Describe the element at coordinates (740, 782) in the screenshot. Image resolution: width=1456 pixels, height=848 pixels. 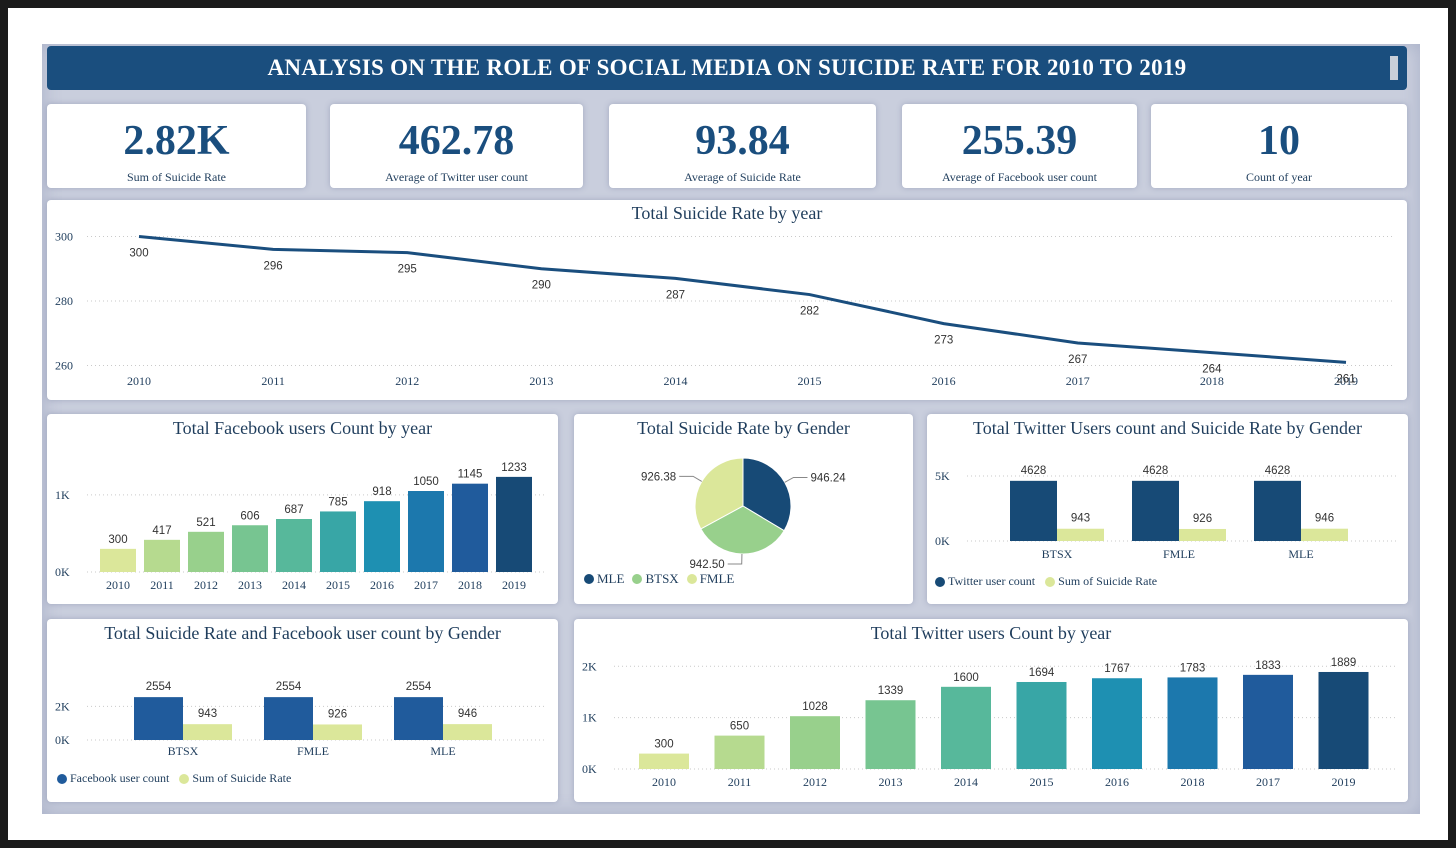
I see `x-tick-label: 2011` at that location.